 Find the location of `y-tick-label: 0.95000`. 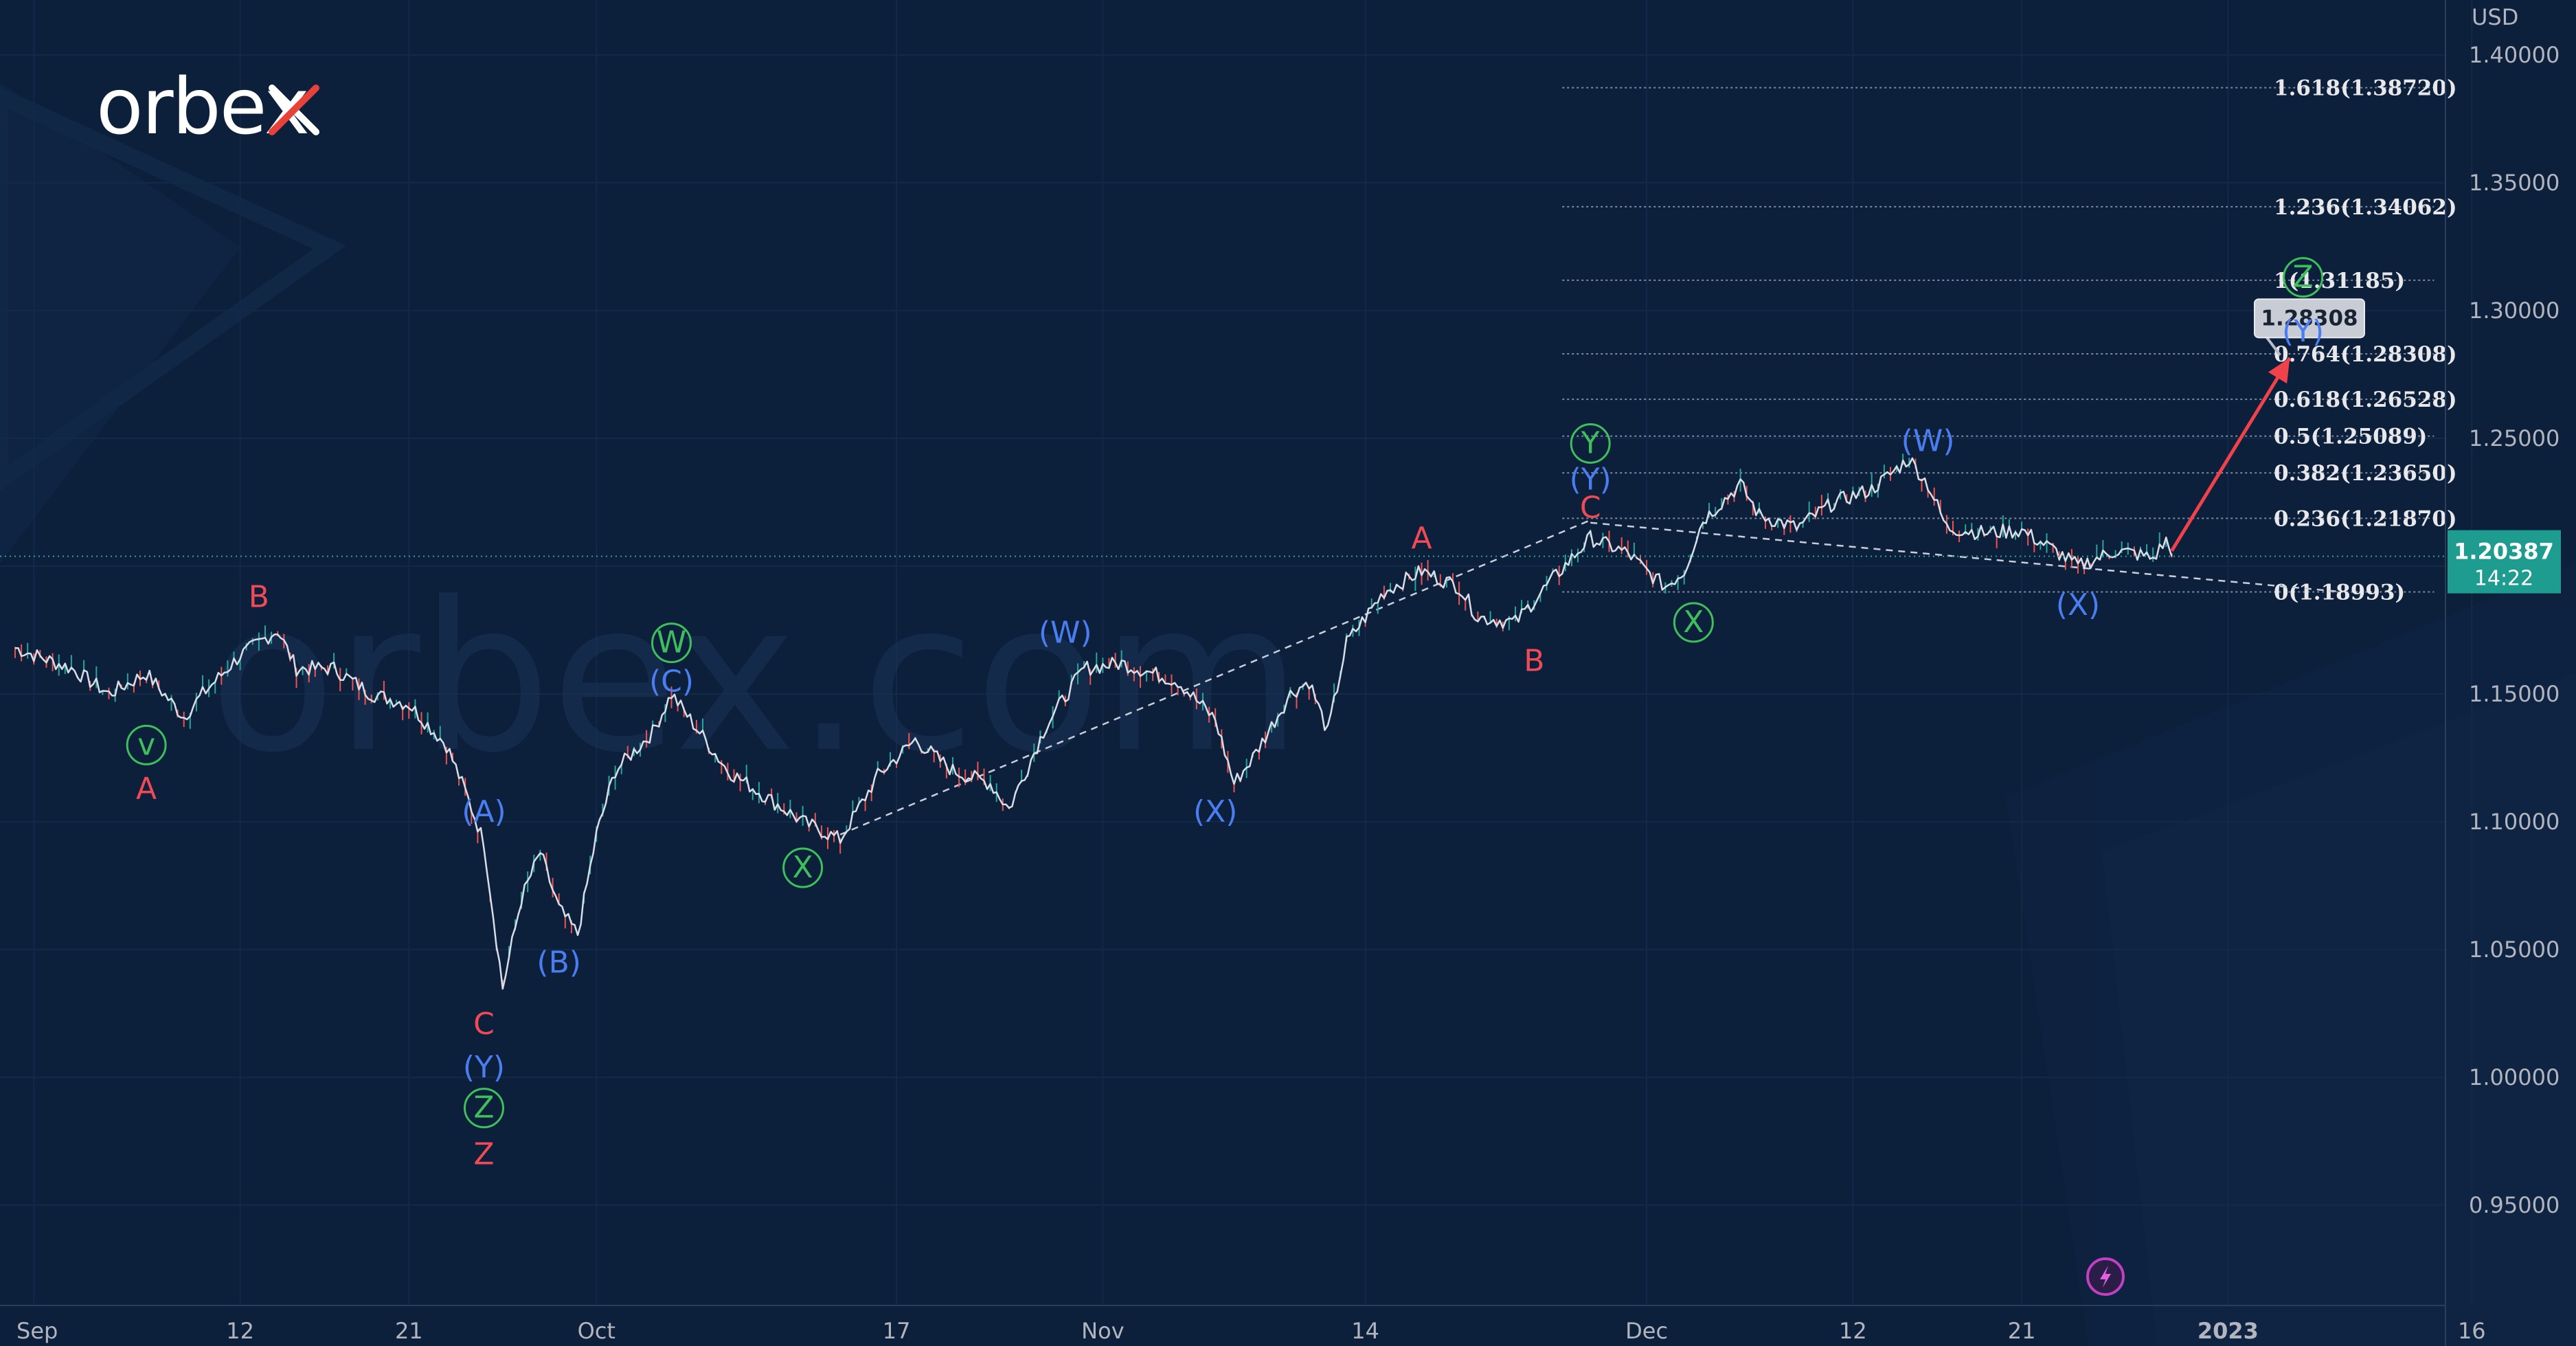

y-tick-label: 0.95000 is located at coordinates (2514, 1205).